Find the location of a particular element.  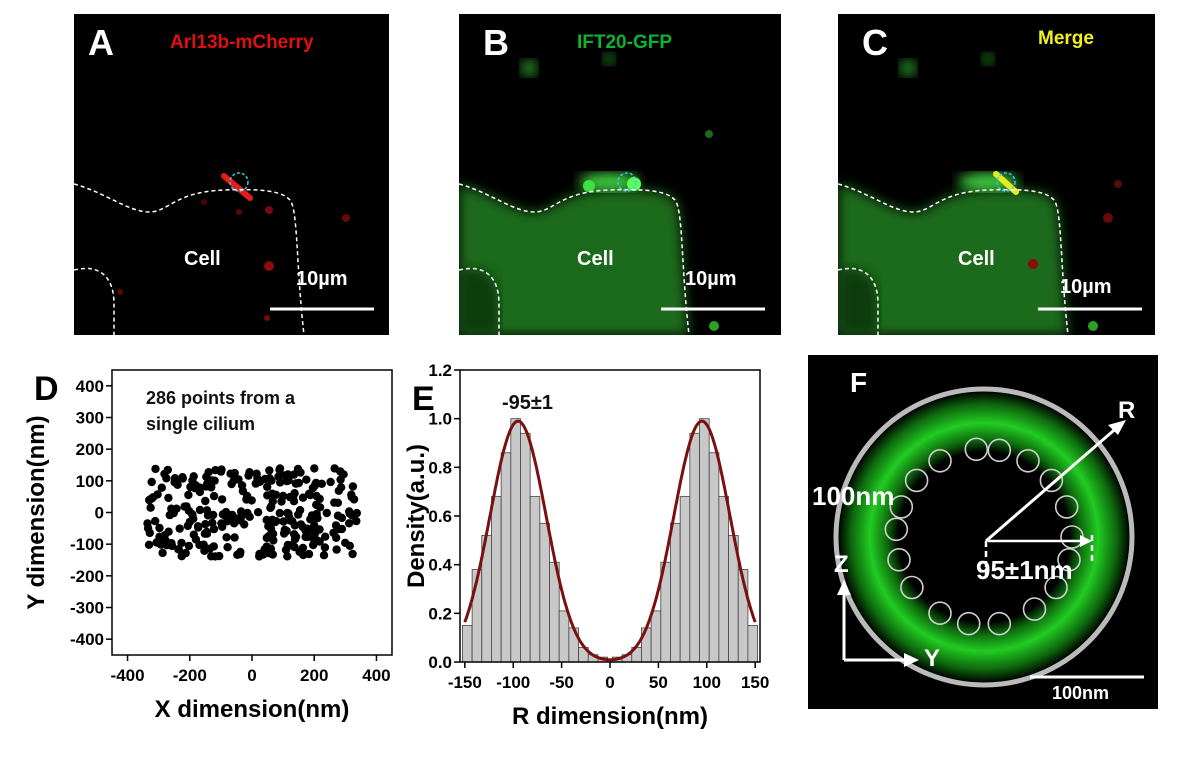

y-tick-label: 1.0 is located at coordinates (440, 419).